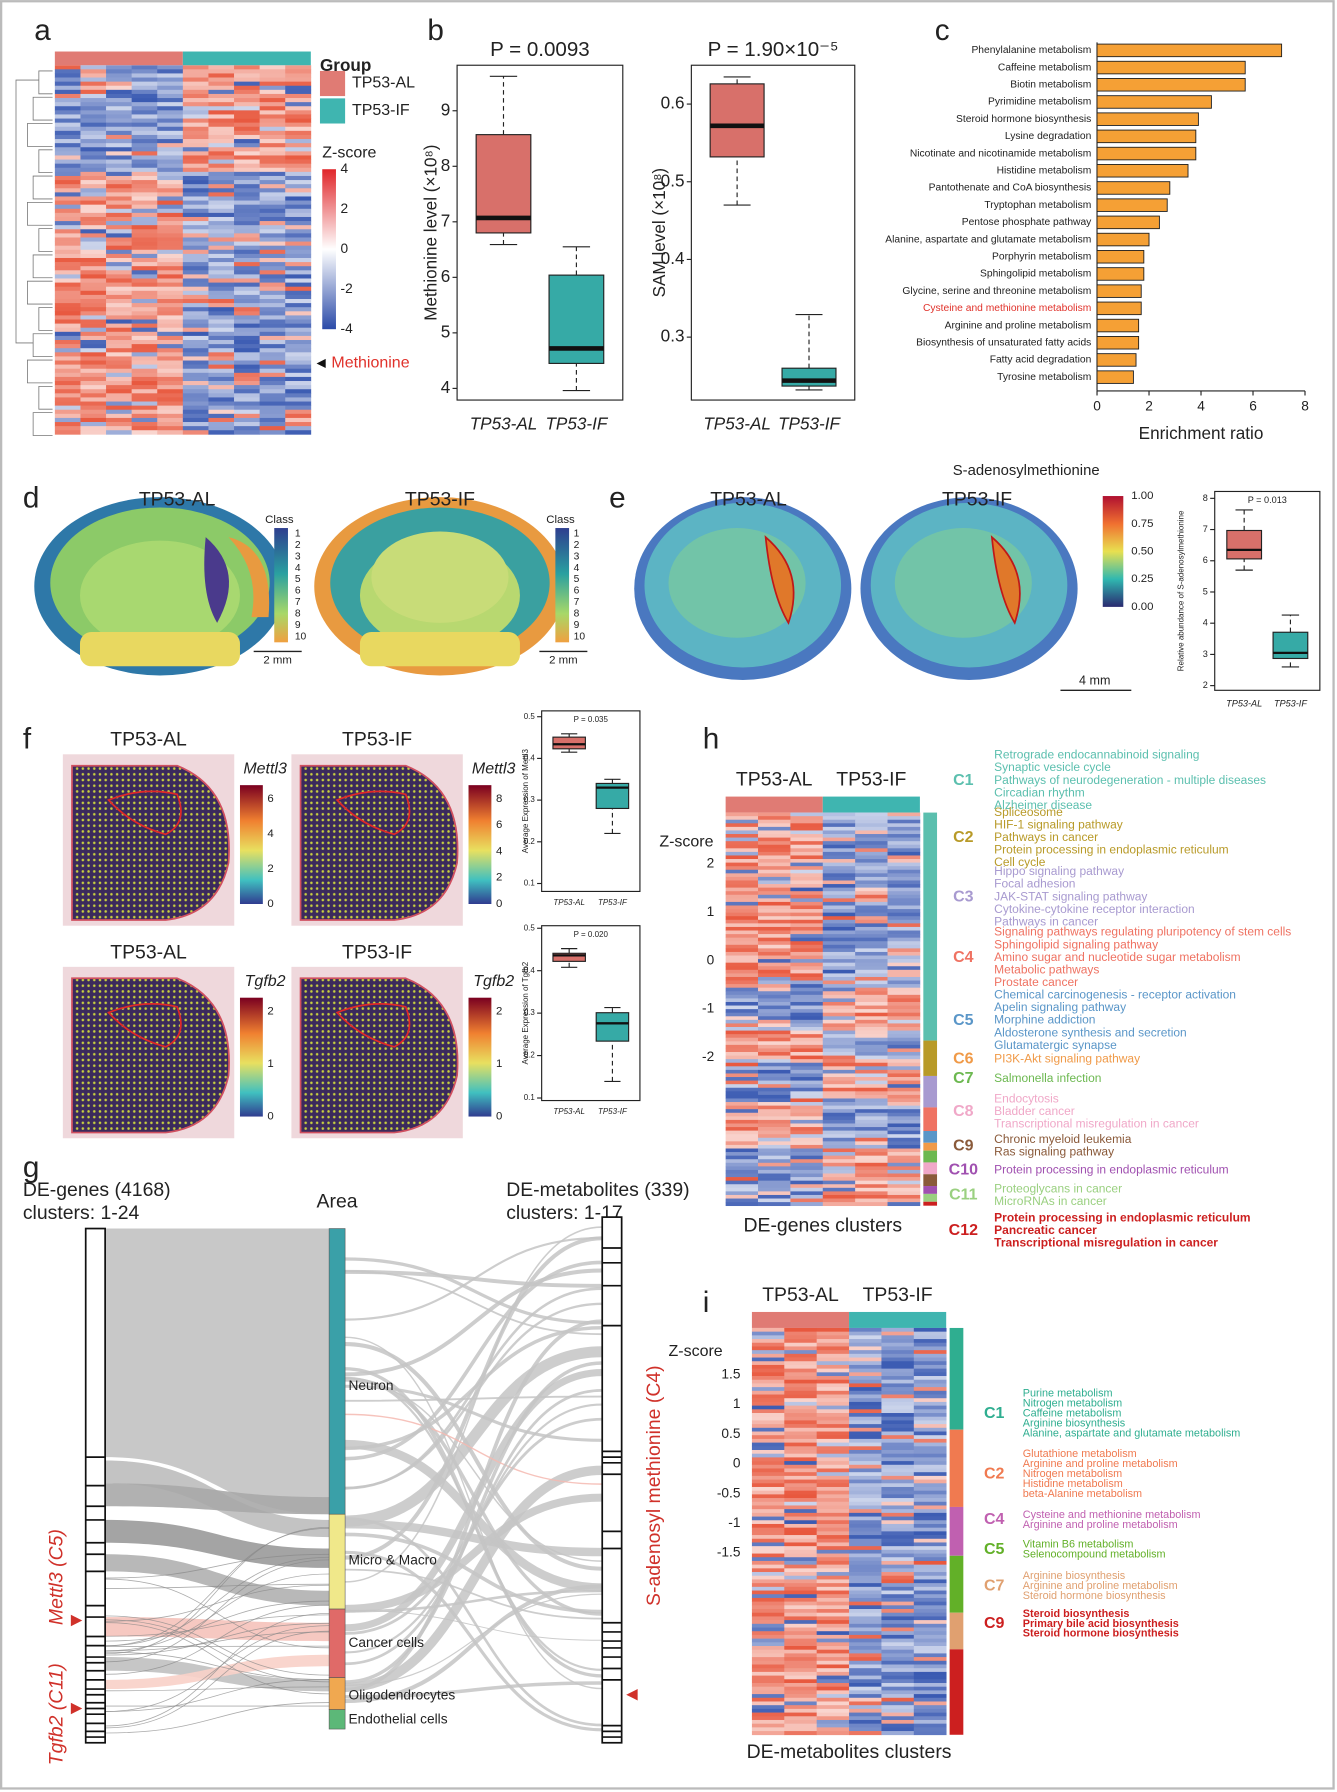 This screenshot has width=1337, height=1792. What do you see at coordinates (773, 232) in the screenshot?
I see `plot-frame` at bounding box center [773, 232].